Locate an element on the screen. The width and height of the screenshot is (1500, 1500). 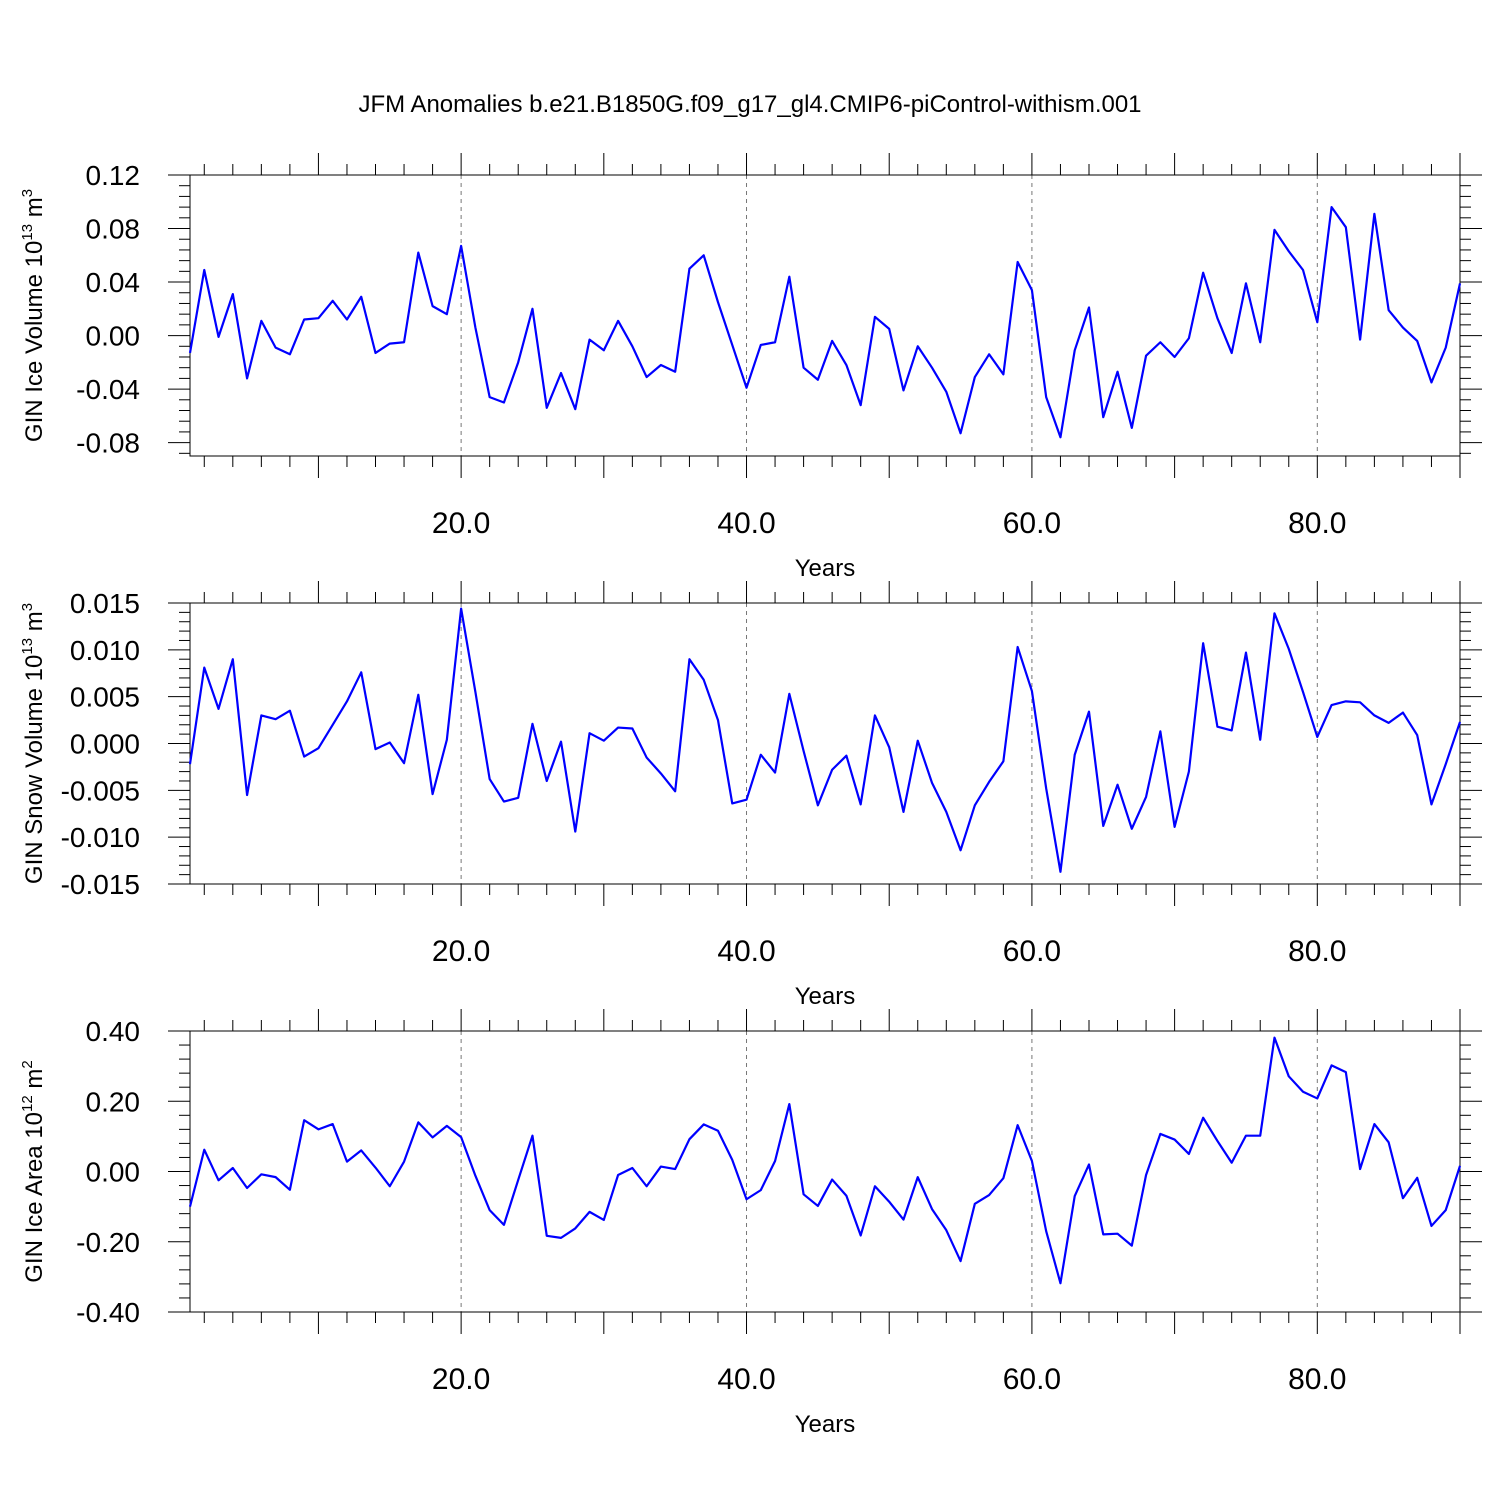
y-tick-label: 0.12 is located at coordinates (113, 175).